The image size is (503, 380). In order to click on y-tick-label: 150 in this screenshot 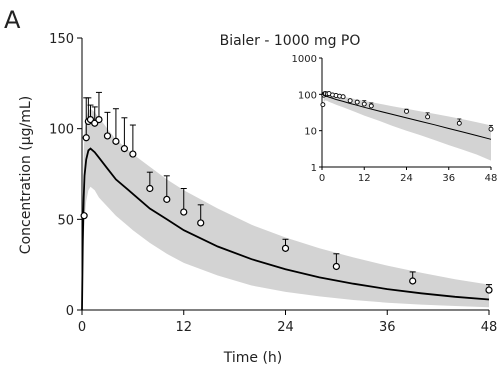, I will do `click(61, 39)`.